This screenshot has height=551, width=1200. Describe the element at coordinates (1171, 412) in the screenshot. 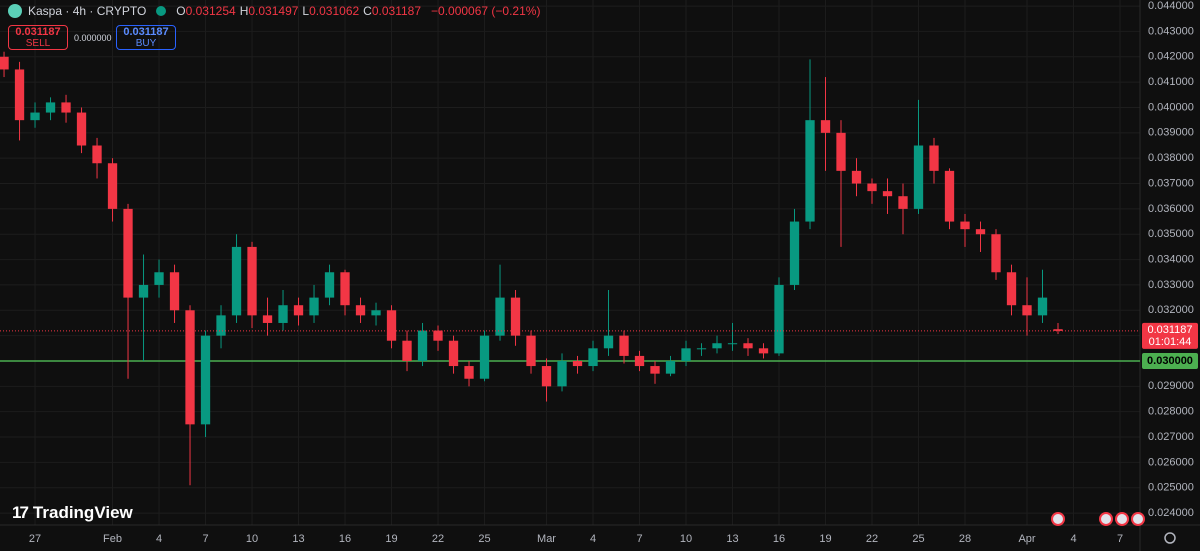

I see `y-tick-label: 0.028000` at that location.